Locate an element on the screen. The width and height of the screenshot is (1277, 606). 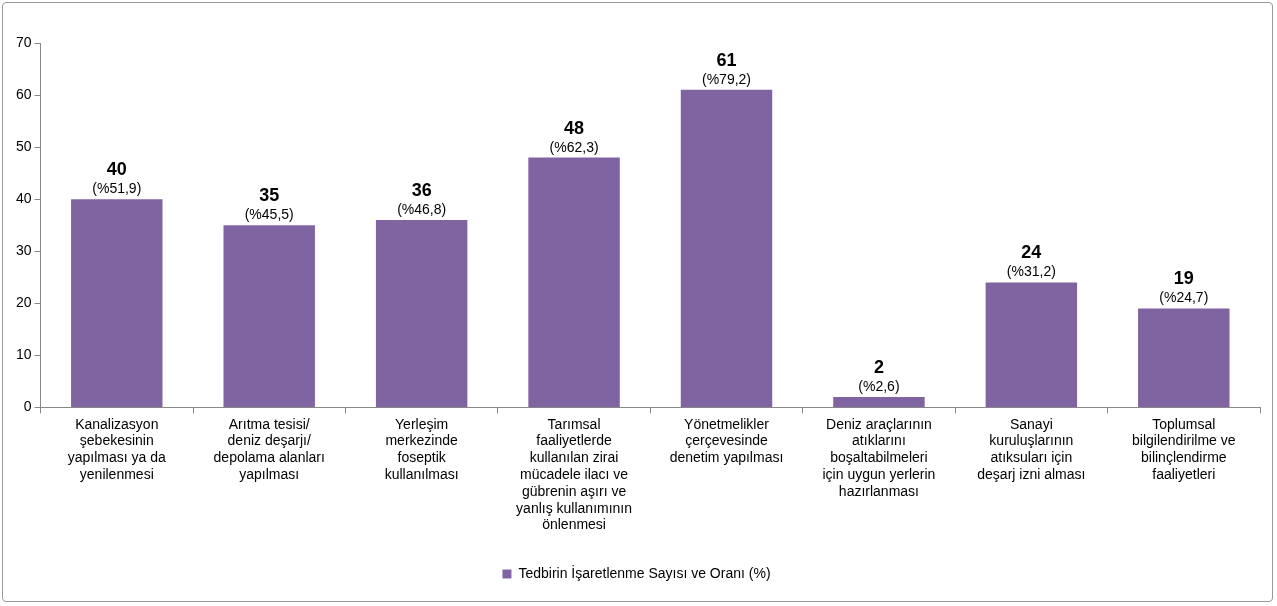
y-tick-label: 60 is located at coordinates (23, 93).